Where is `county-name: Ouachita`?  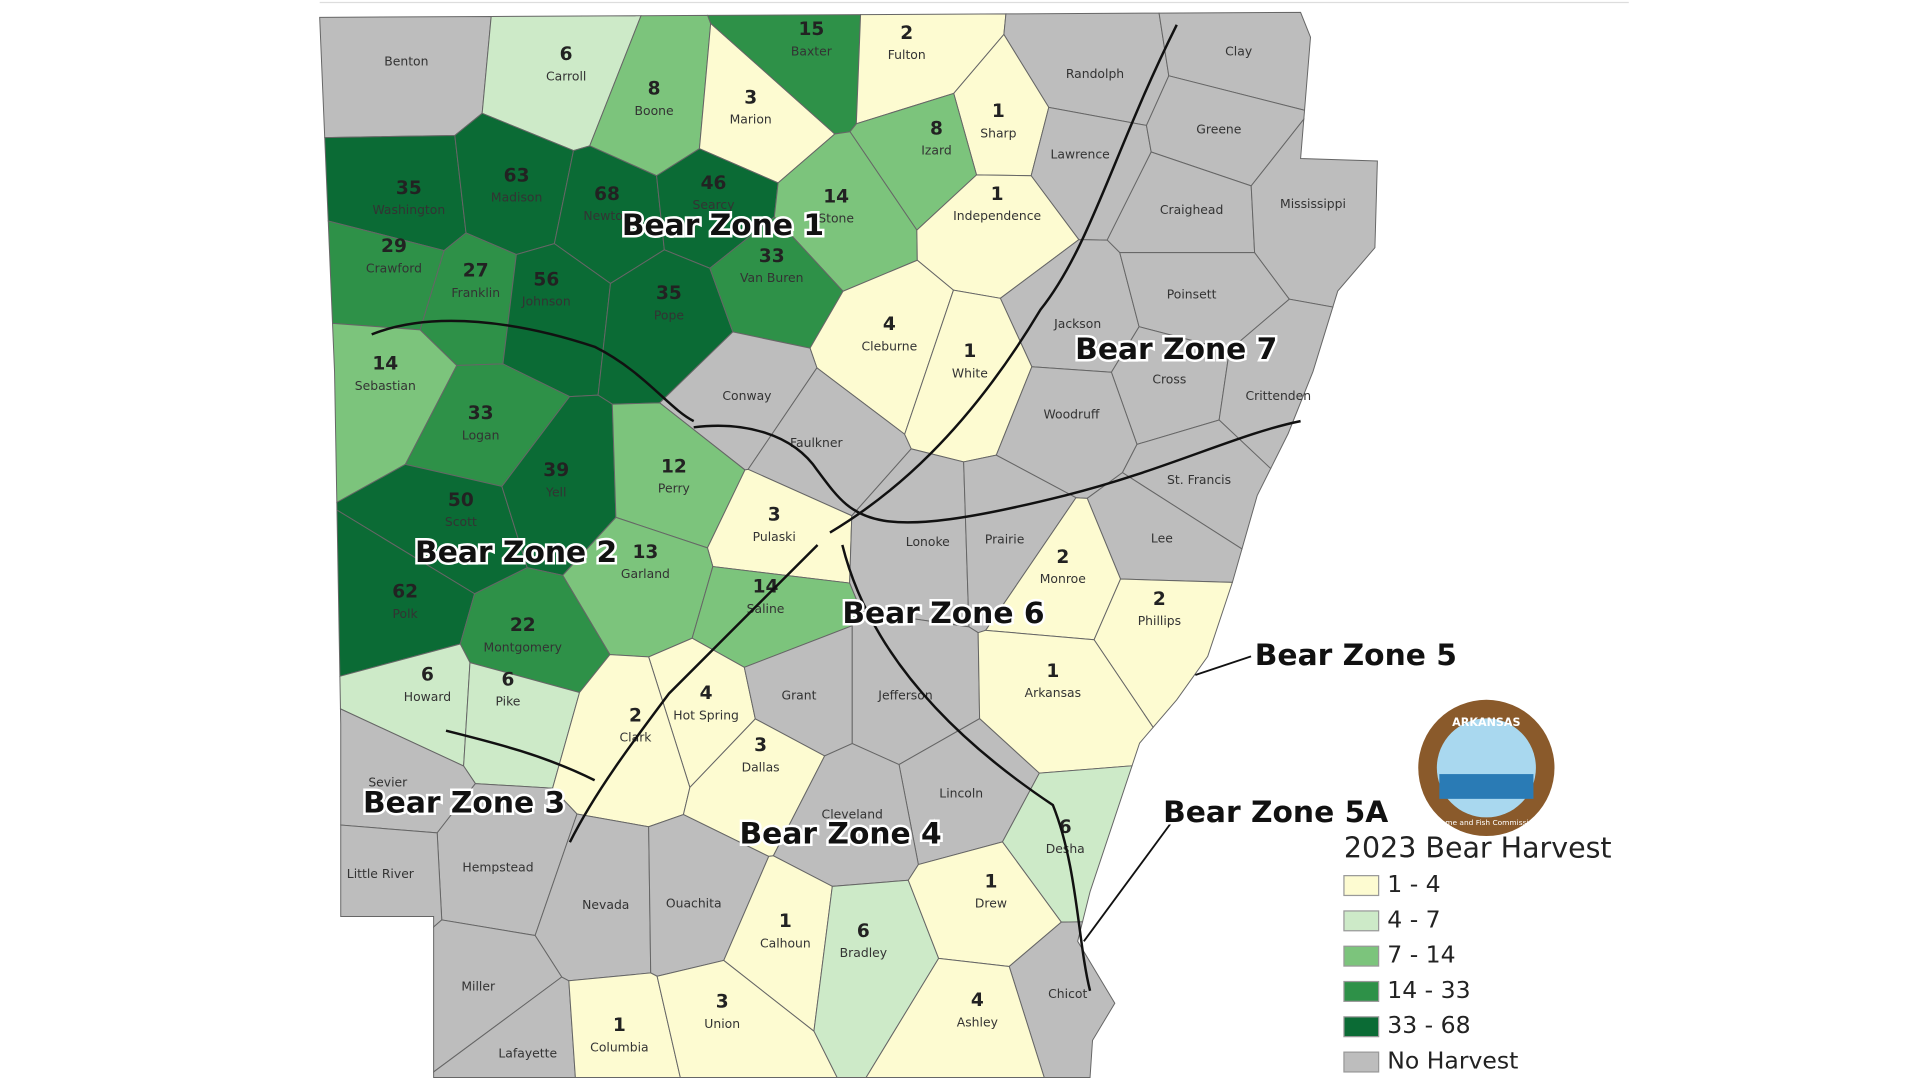 county-name: Ouachita is located at coordinates (694, 904).